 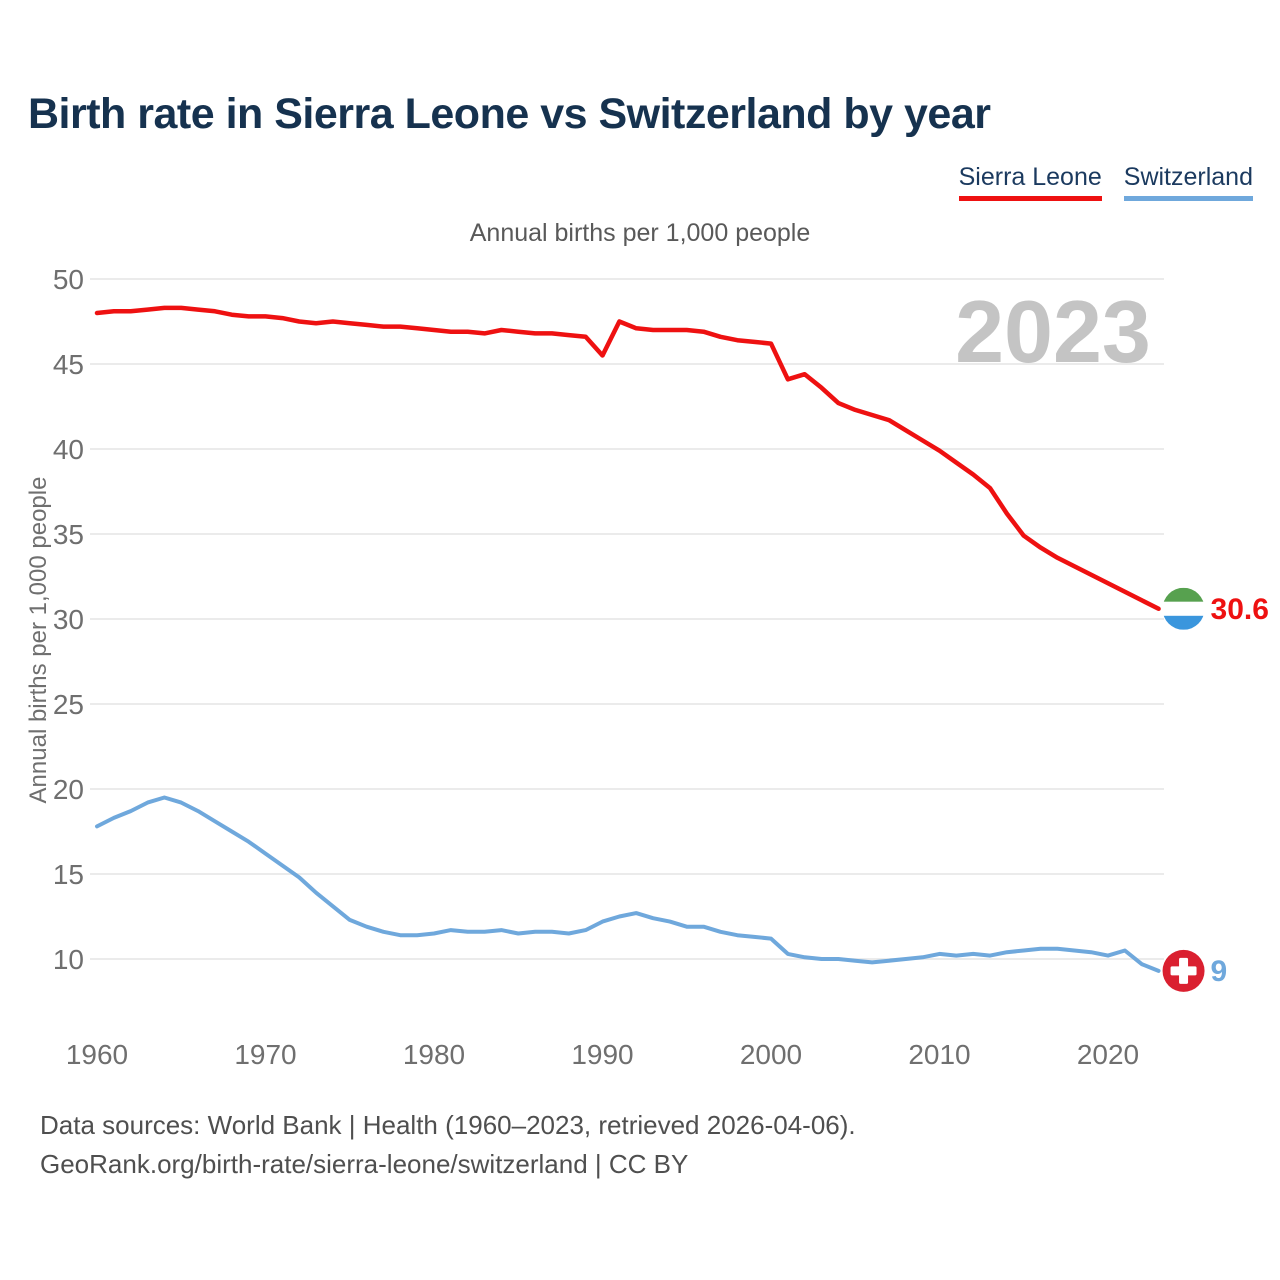 I want to click on x-tick-label: 1960, so click(x=97, y=1054).